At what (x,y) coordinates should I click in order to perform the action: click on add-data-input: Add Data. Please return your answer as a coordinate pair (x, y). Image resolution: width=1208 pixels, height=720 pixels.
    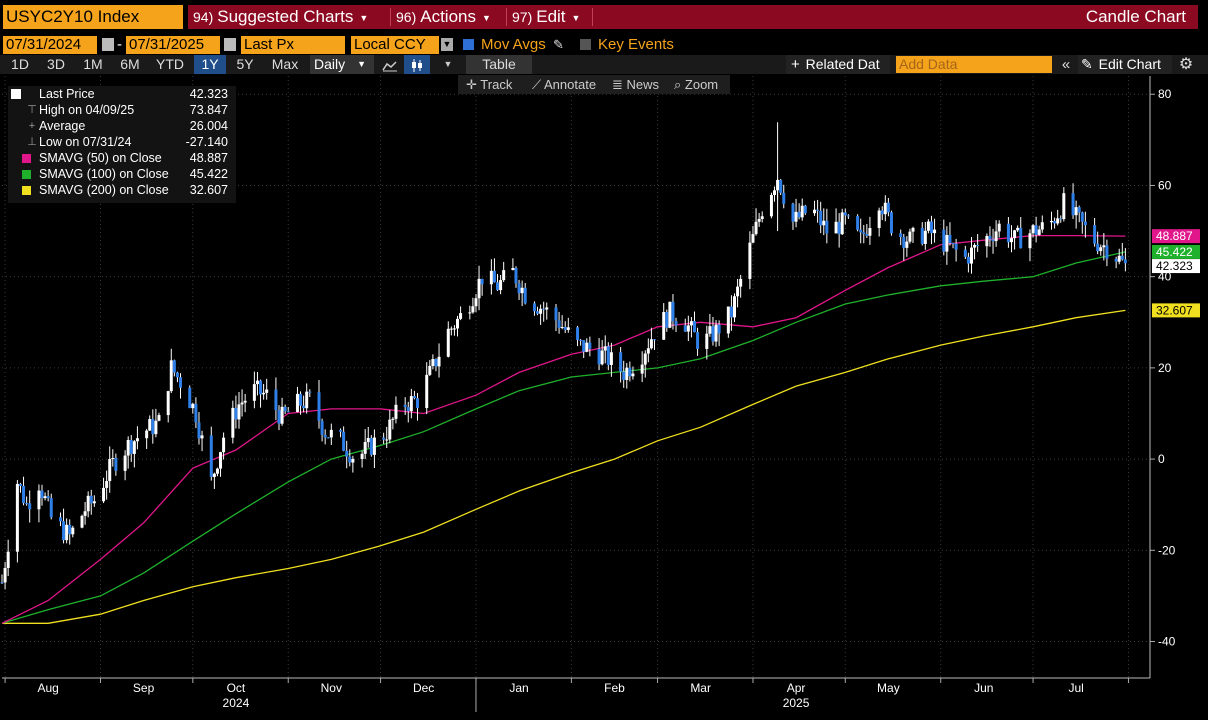
    Looking at the image, I should click on (974, 64).